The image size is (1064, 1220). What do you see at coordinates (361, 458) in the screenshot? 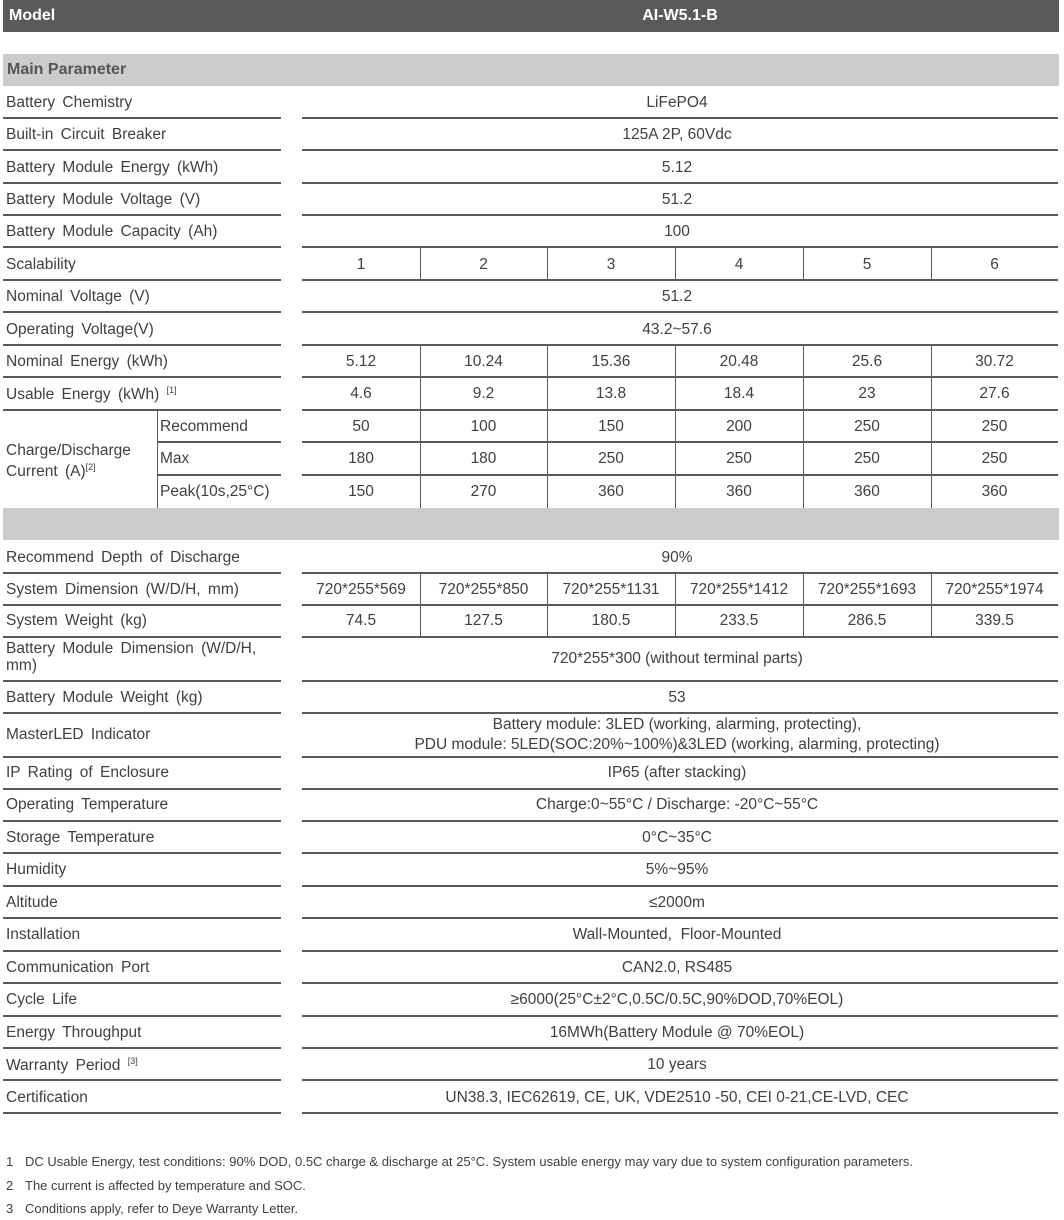
I see `current-value: 180` at bounding box center [361, 458].